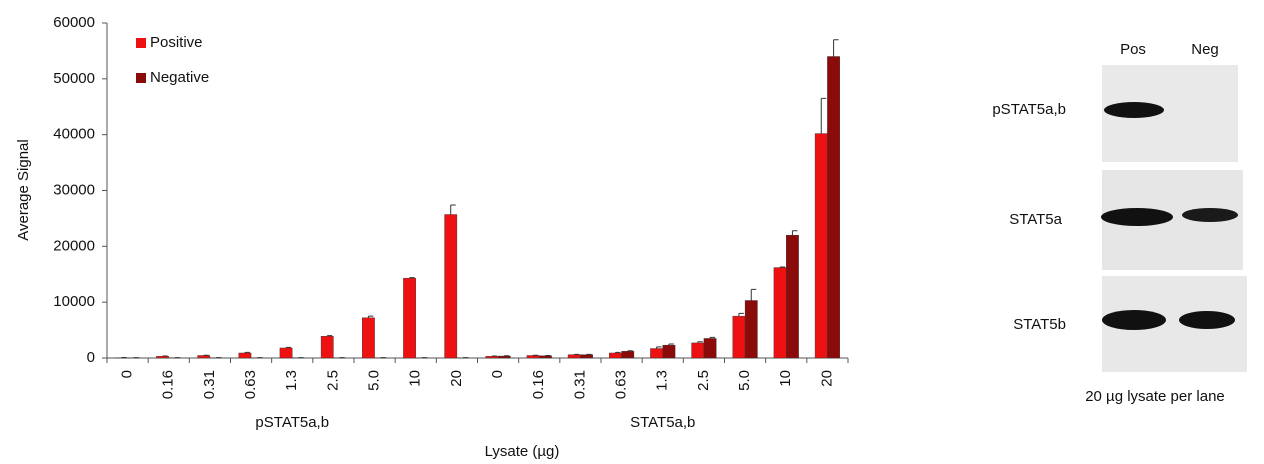 The image size is (1264, 464). I want to click on lane-label: Neg, so click(1205, 49).